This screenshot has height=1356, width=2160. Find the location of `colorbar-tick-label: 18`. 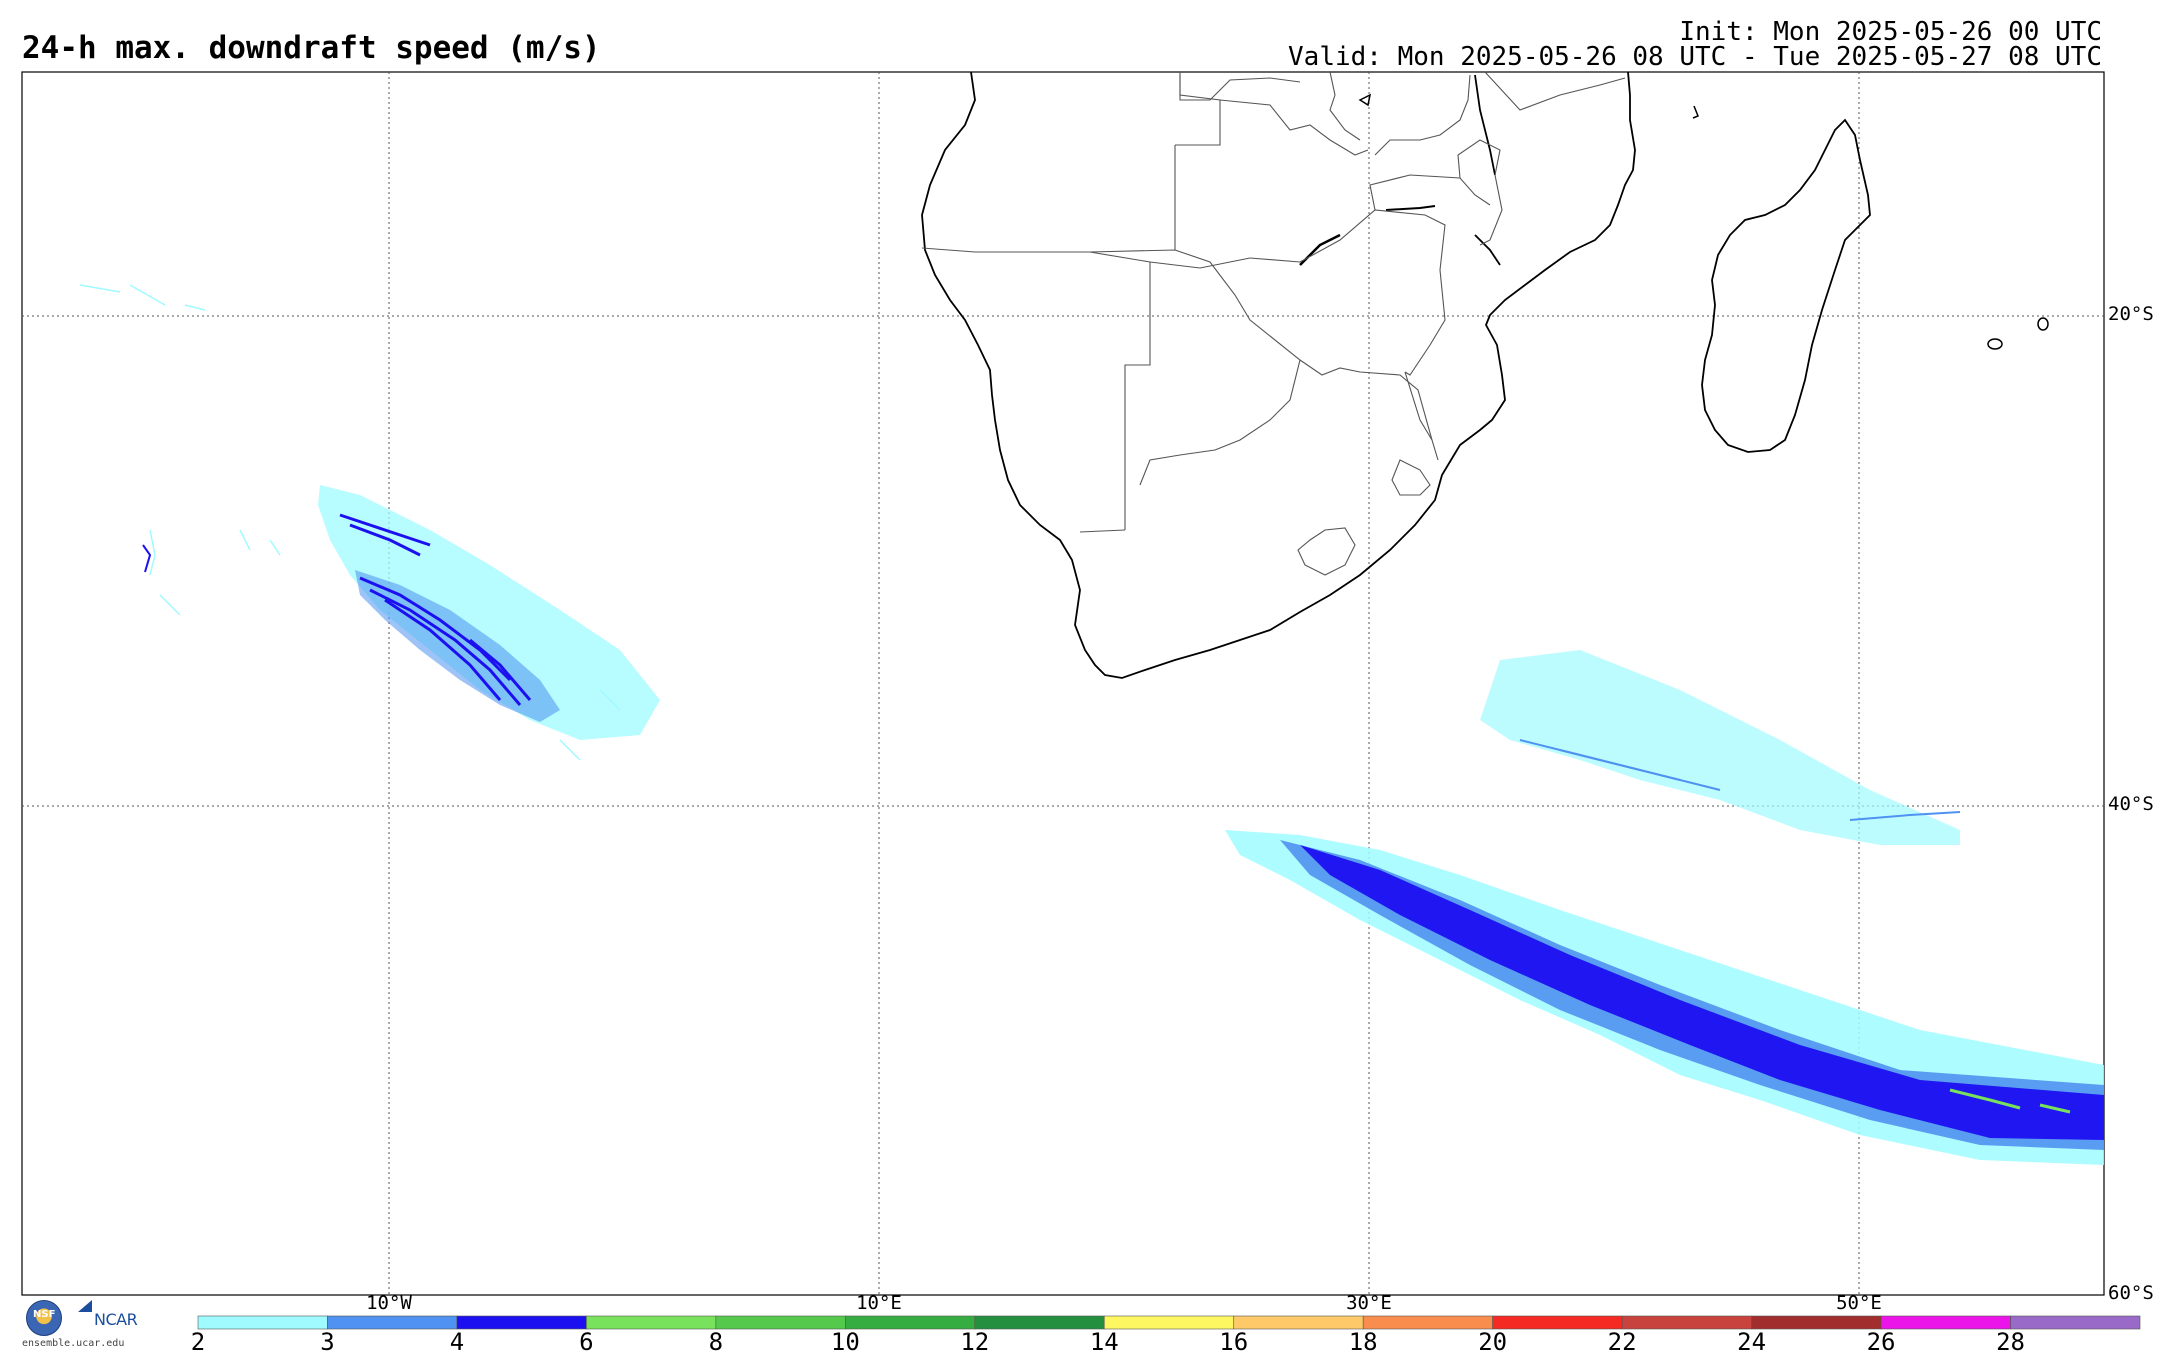

colorbar-tick-label: 18 is located at coordinates (1363, 1342).